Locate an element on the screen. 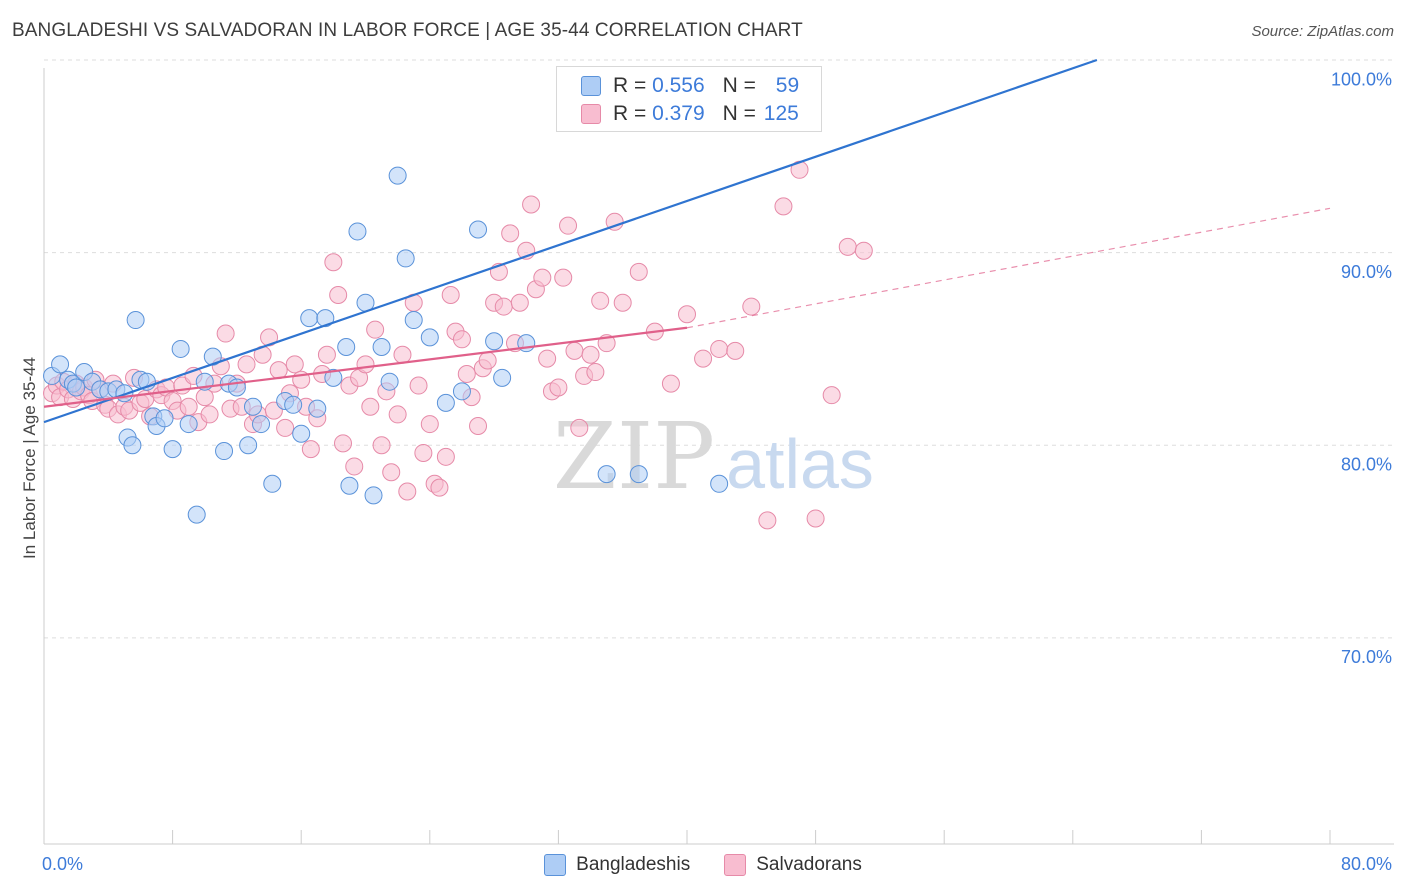 The height and width of the screenshot is (892, 1406). legend-row-bangladeshi: R = 0.556 N = 59 is located at coordinates (690, 86).